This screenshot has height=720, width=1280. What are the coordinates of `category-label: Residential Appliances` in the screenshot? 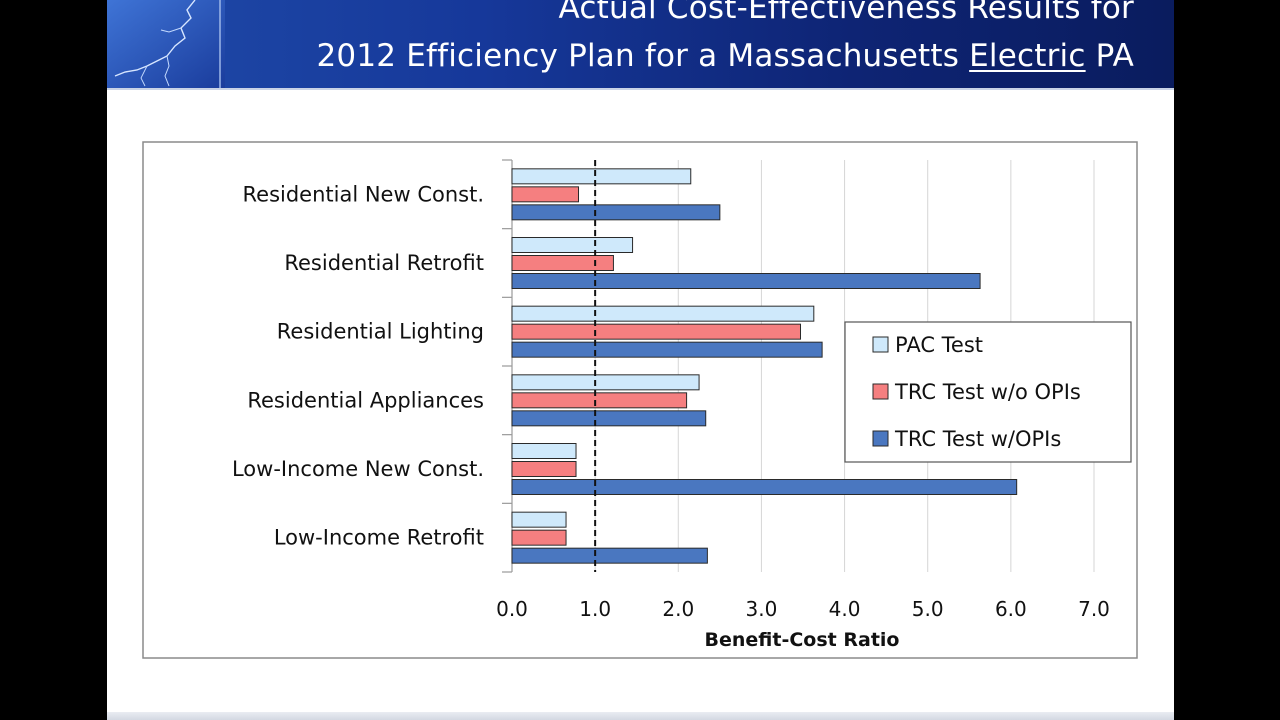 It's located at (365, 400).